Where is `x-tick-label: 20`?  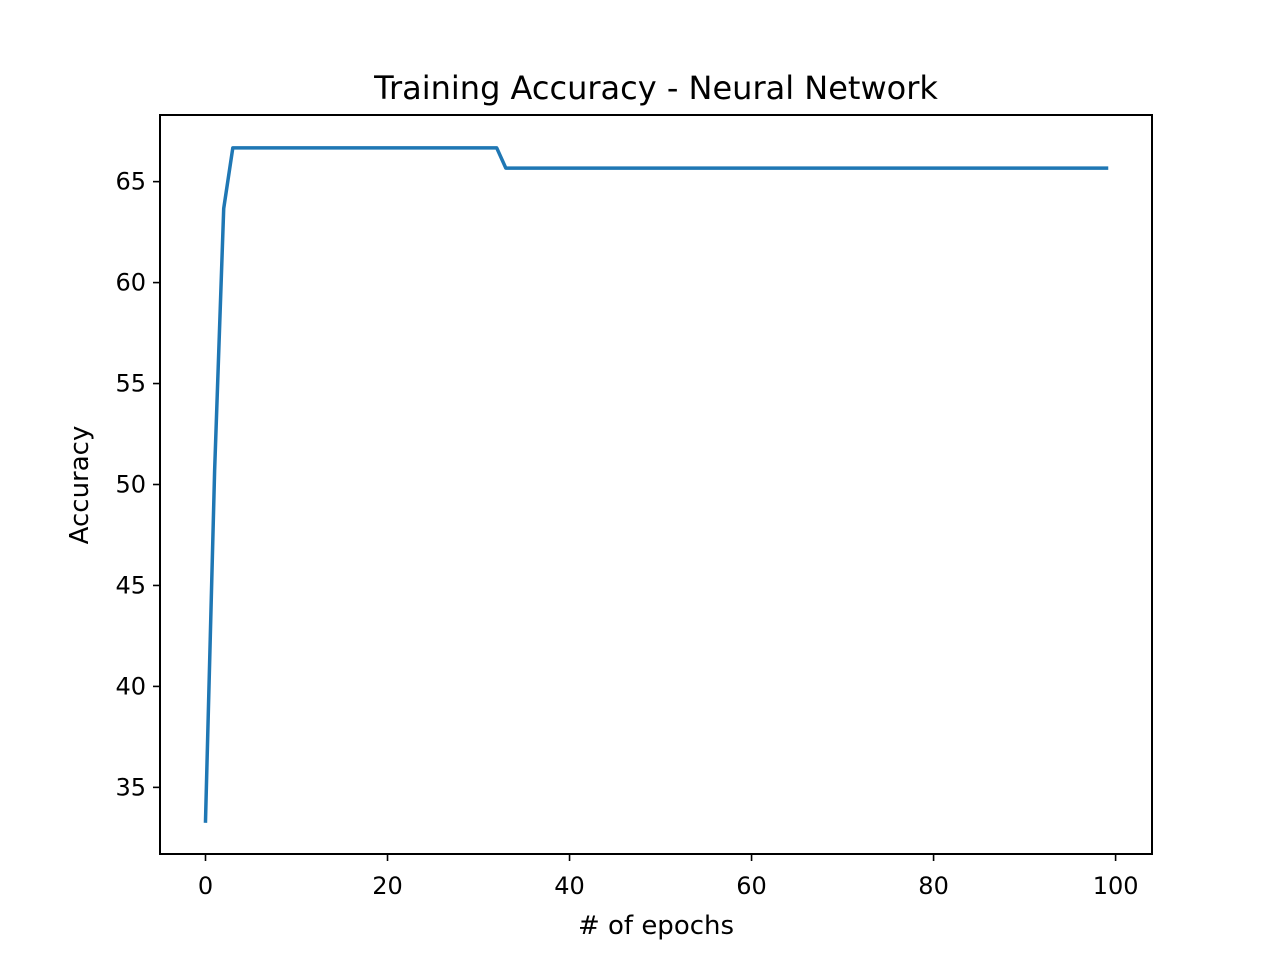 x-tick-label: 20 is located at coordinates (387, 886).